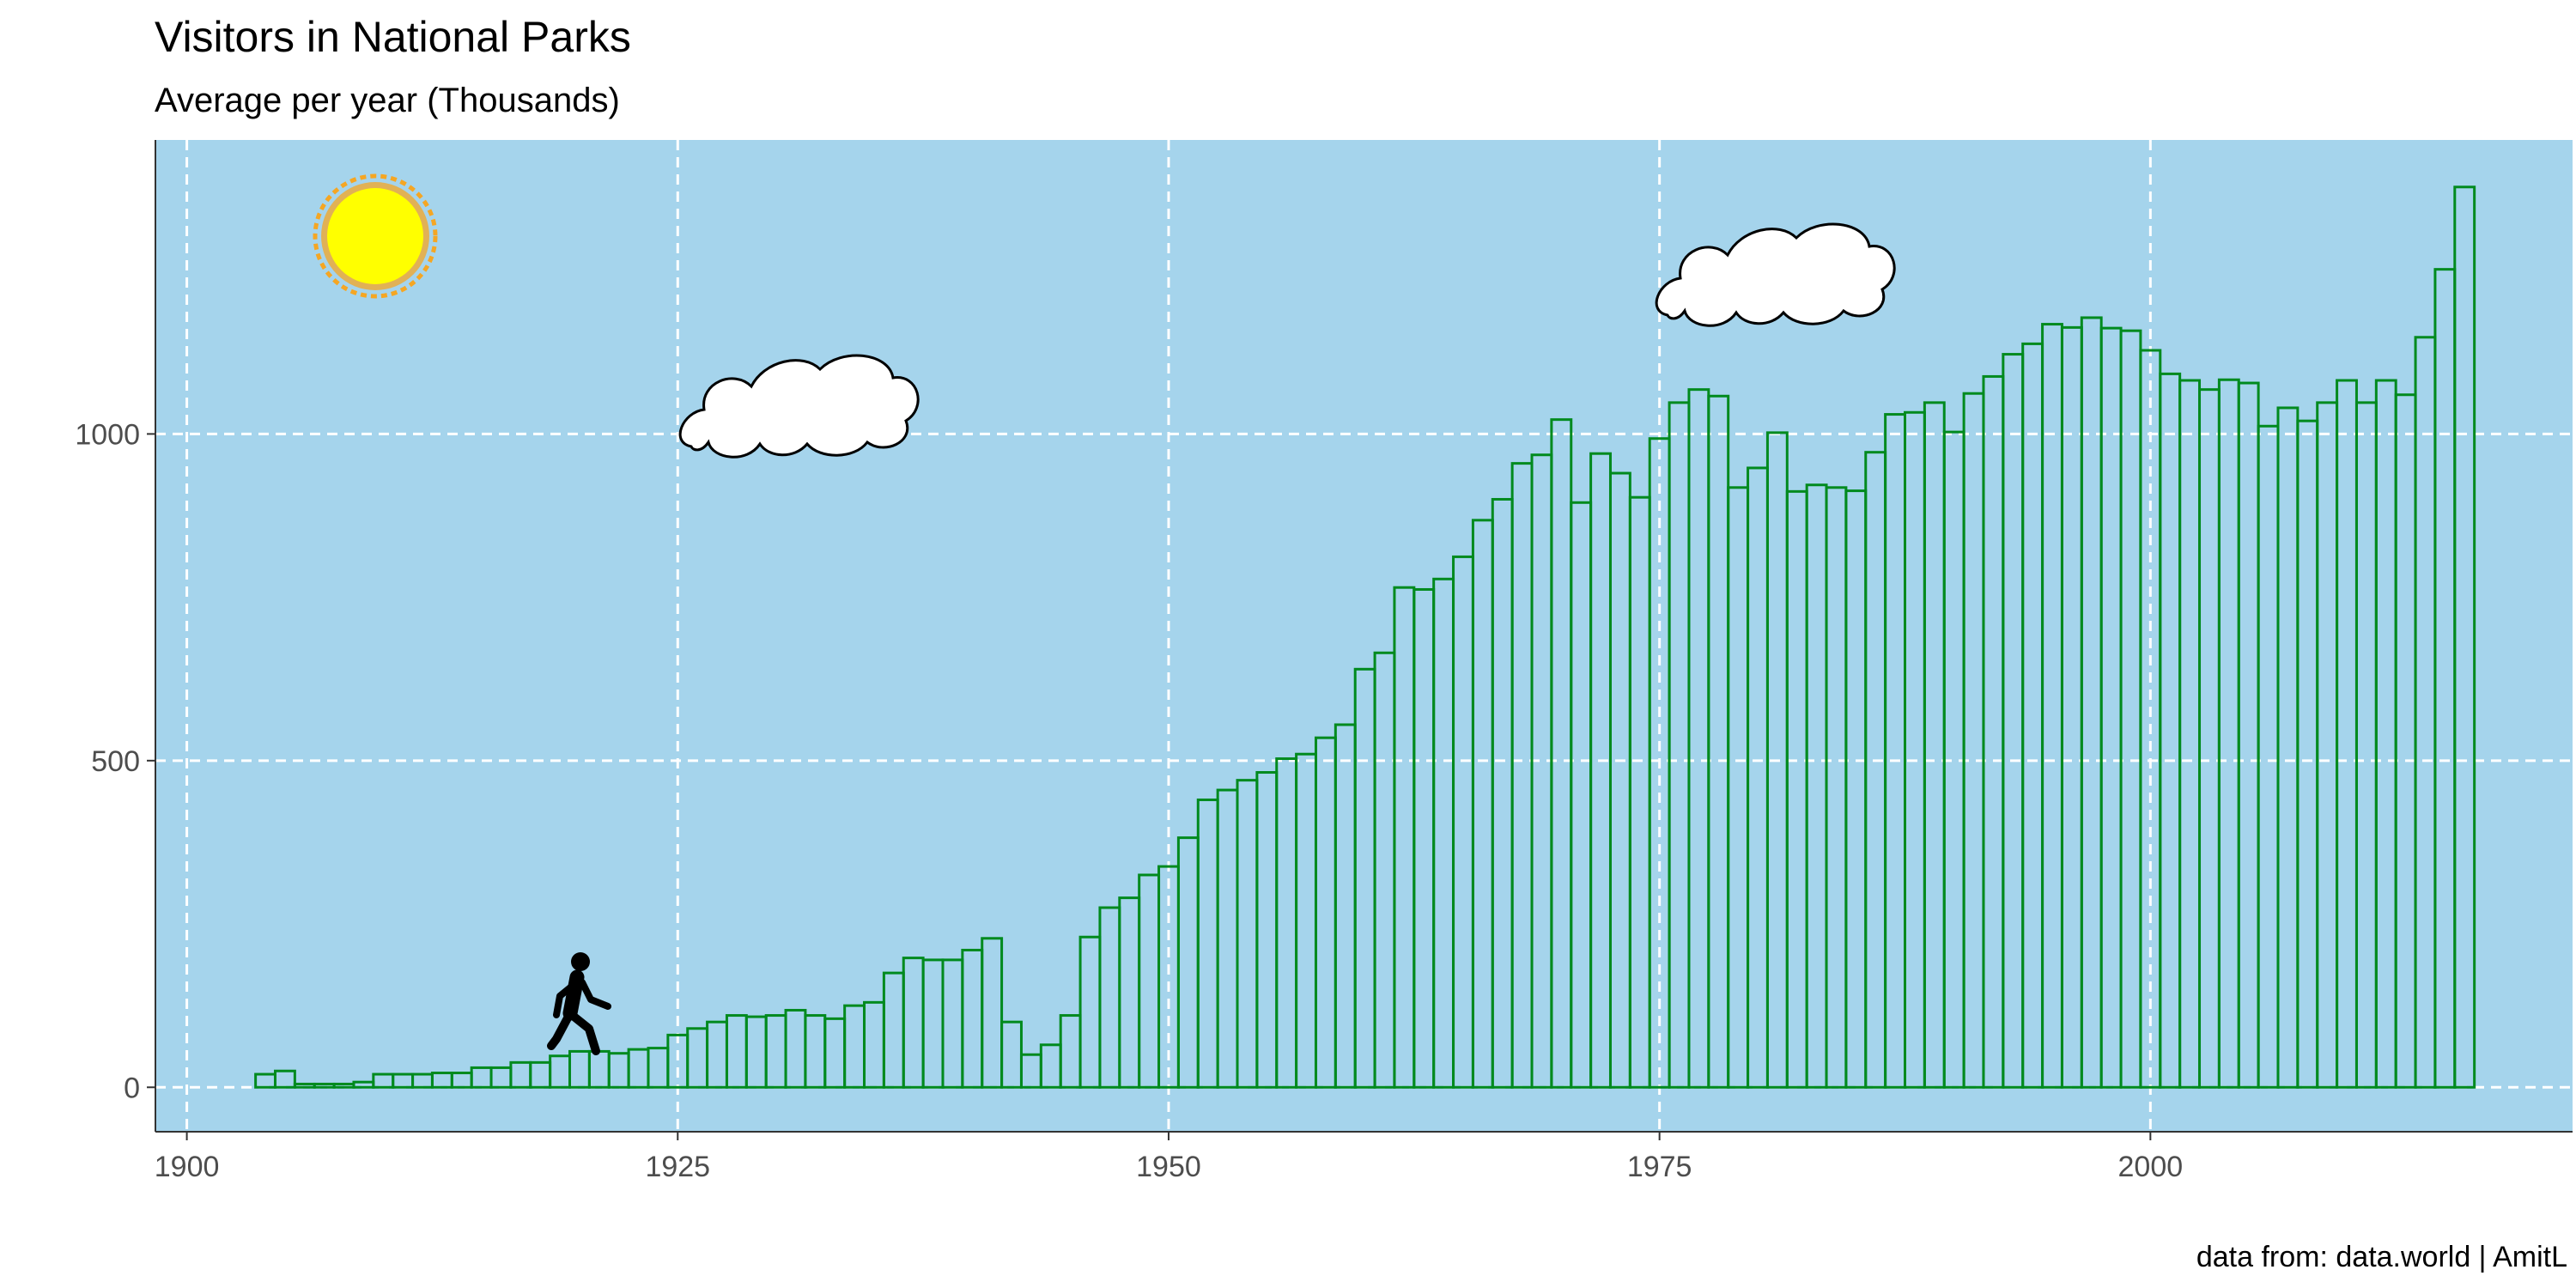 The image size is (2576, 1288). What do you see at coordinates (1169, 1167) in the screenshot?
I see `x-tick-label: 1950` at bounding box center [1169, 1167].